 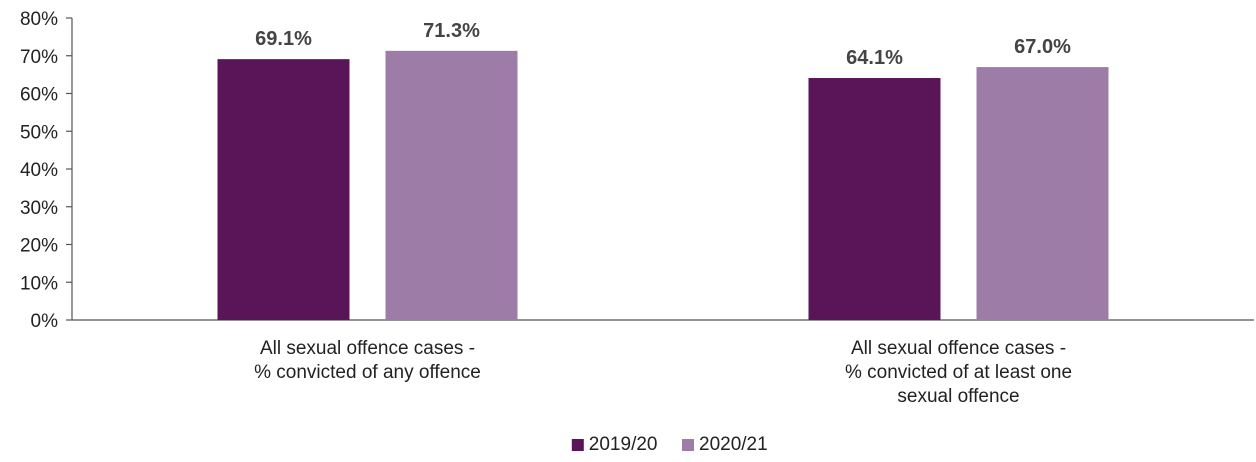 I want to click on data-label: 67.0%, so click(x=1042, y=47).